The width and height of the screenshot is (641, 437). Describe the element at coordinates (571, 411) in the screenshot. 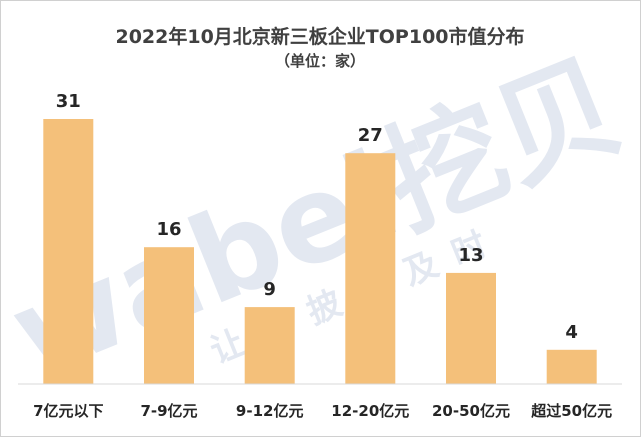

I see `category-label-5: 超过50亿元` at that location.